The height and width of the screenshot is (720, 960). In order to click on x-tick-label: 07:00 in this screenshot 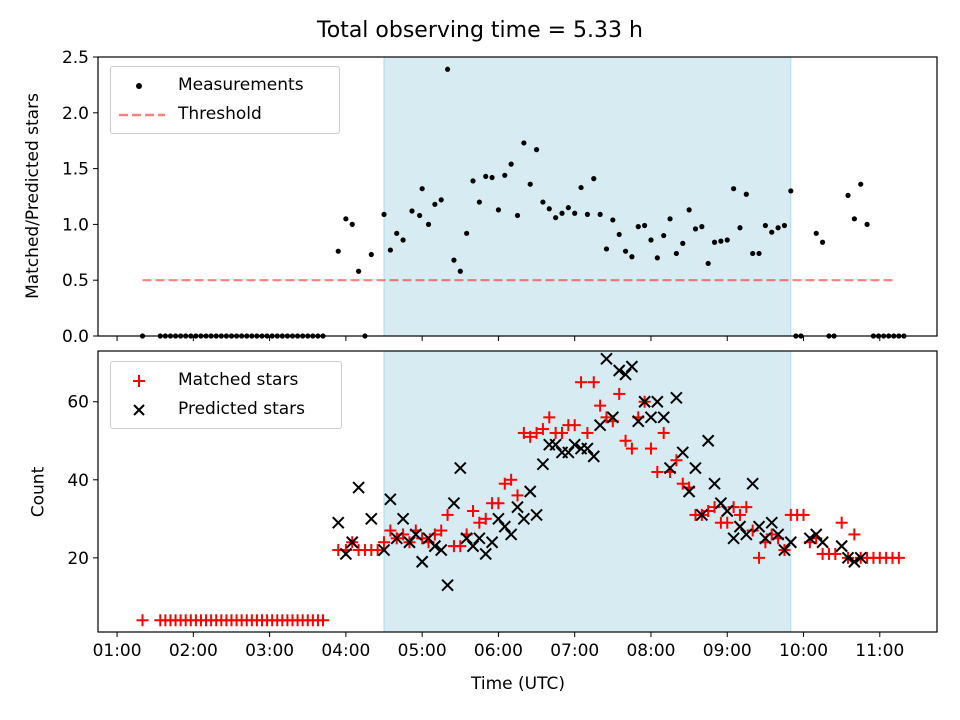, I will do `click(574, 651)`.